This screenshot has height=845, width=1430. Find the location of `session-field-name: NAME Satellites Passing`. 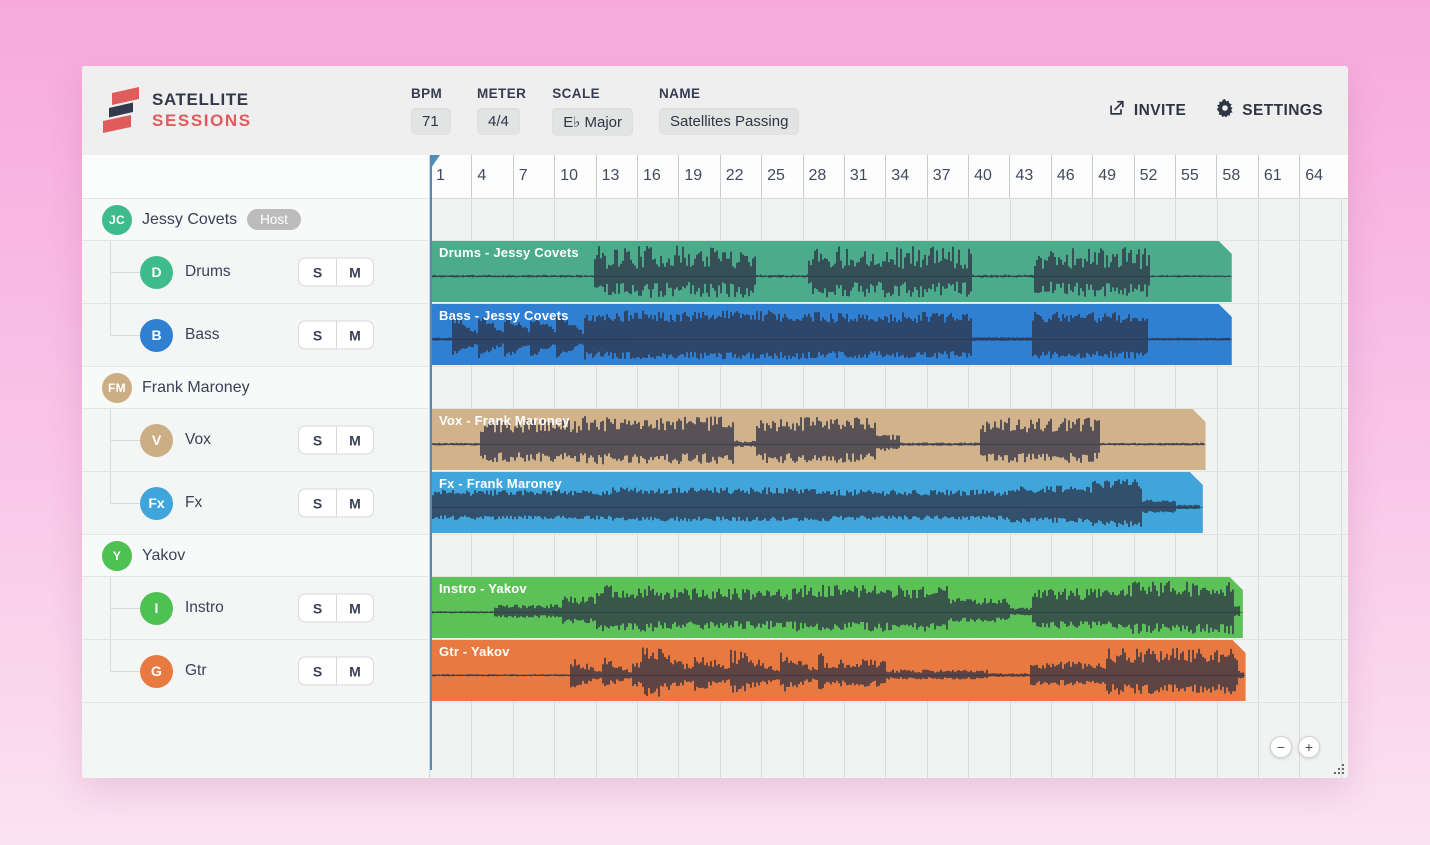

session-field-name: NAME Satellites Passing is located at coordinates (729, 110).